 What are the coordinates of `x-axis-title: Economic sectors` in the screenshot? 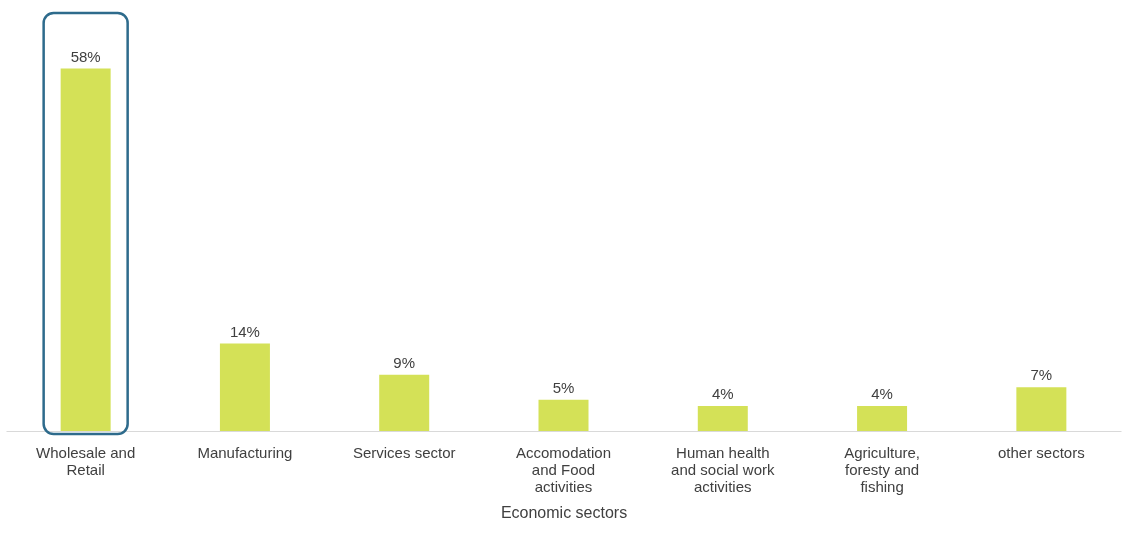 It's located at (564, 512).